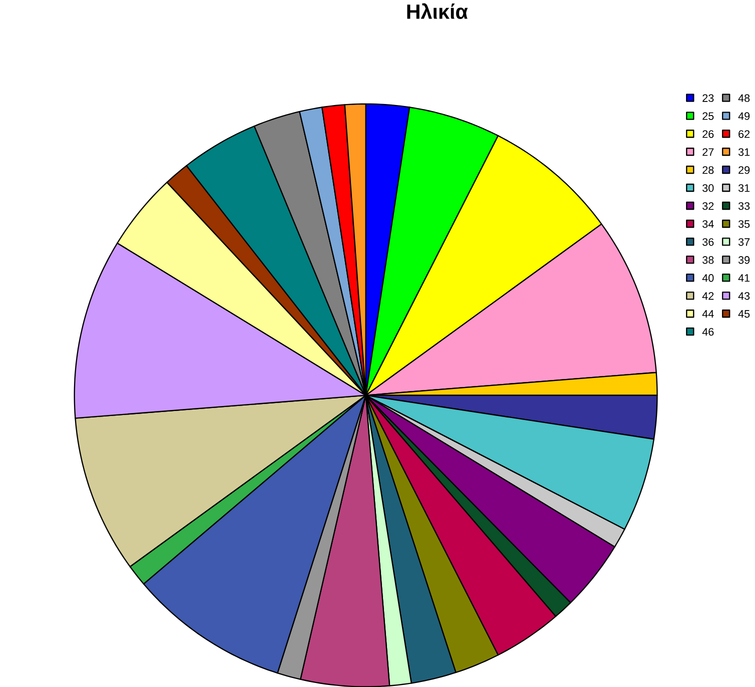  Describe the element at coordinates (708, 134) in the screenshot. I see `legend-label: 26` at that location.